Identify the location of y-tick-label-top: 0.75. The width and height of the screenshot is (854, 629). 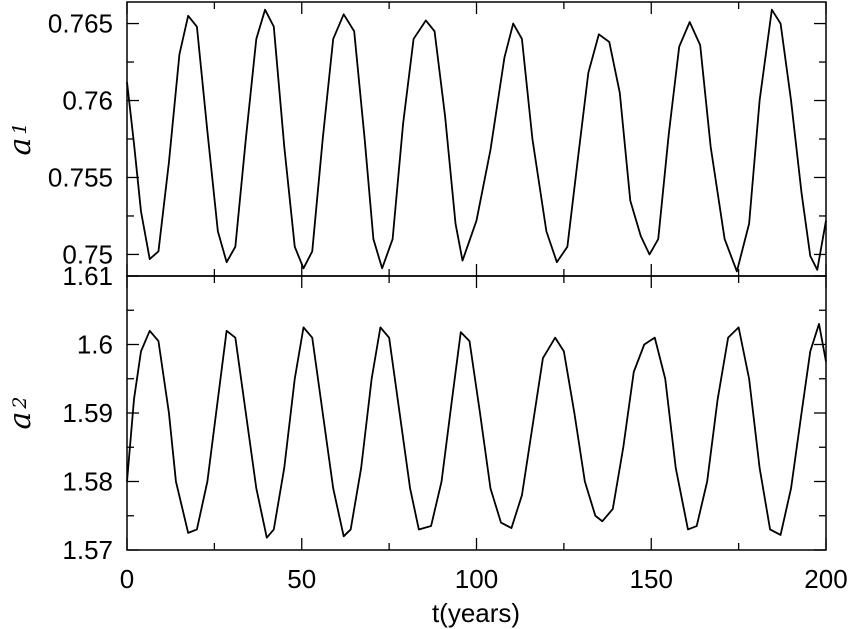
(87, 254).